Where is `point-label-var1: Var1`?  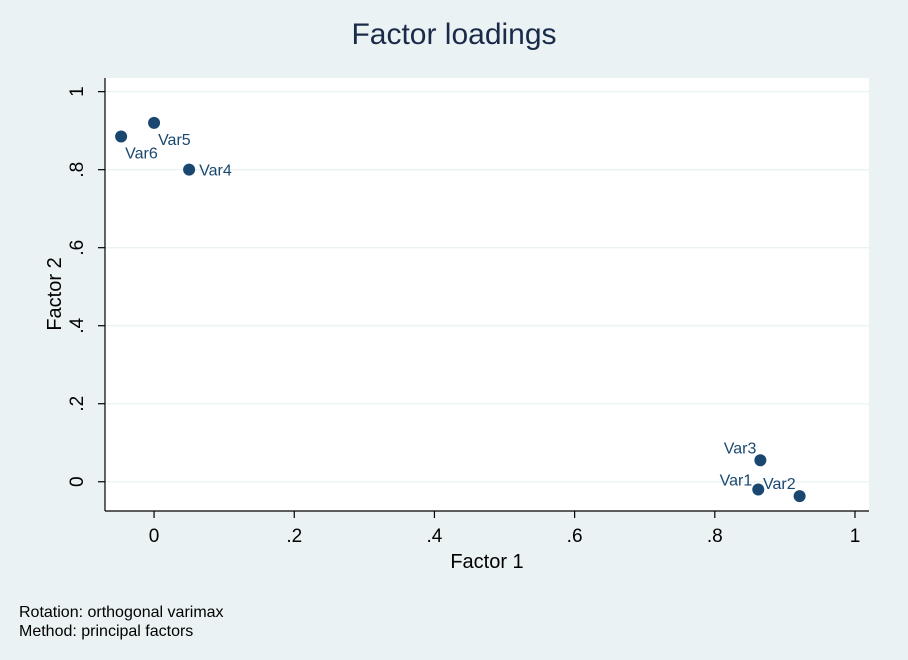
point-label-var1: Var1 is located at coordinates (736, 481).